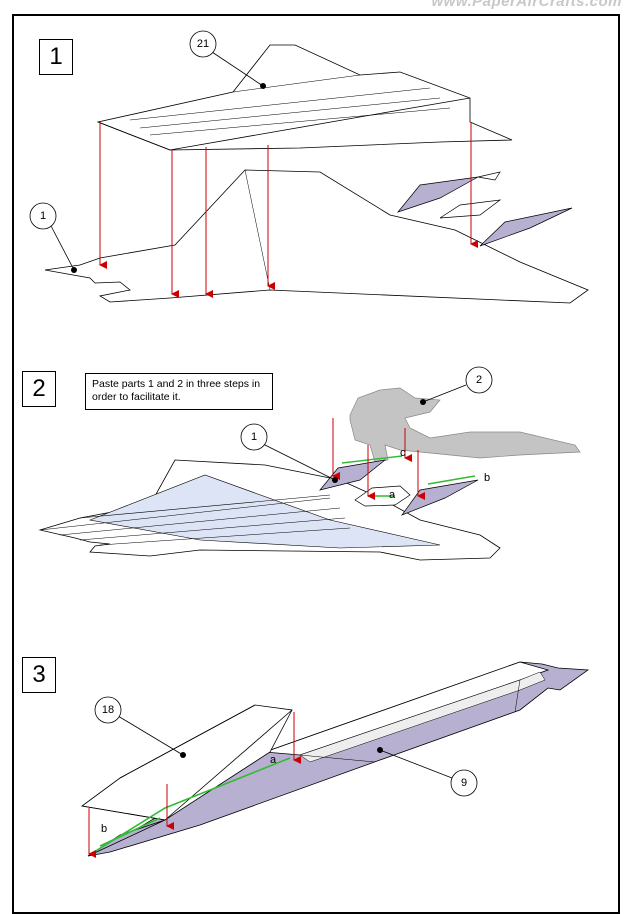  I want to click on callout-2: 2, so click(456, 385).